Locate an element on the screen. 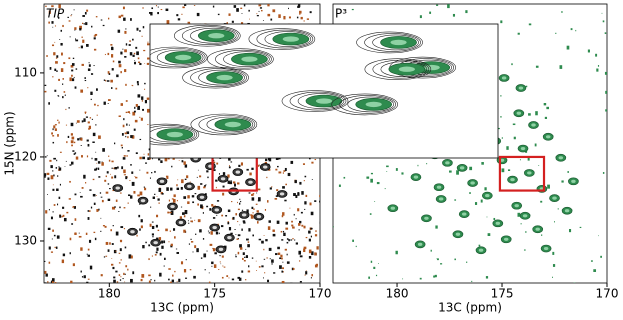 The image size is (623, 320). y-tick-label: 120 is located at coordinates (25, 156).